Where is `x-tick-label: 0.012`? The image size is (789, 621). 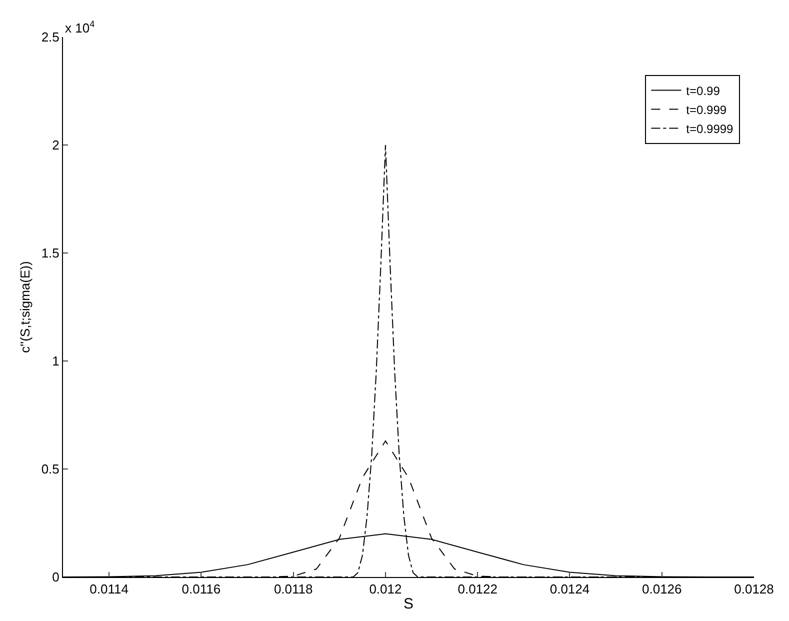 x-tick-label: 0.012 is located at coordinates (385, 589).